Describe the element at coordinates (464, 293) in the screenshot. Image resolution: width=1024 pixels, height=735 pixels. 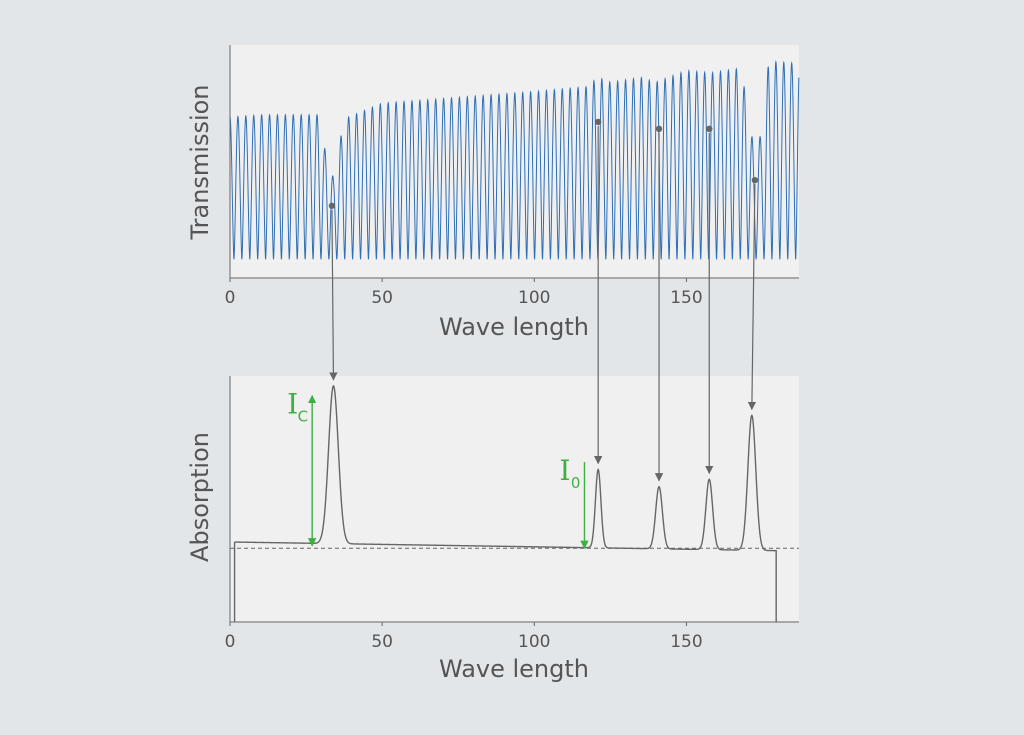
I see `transmission-x-ticks: 0 50 100 150` at that location.